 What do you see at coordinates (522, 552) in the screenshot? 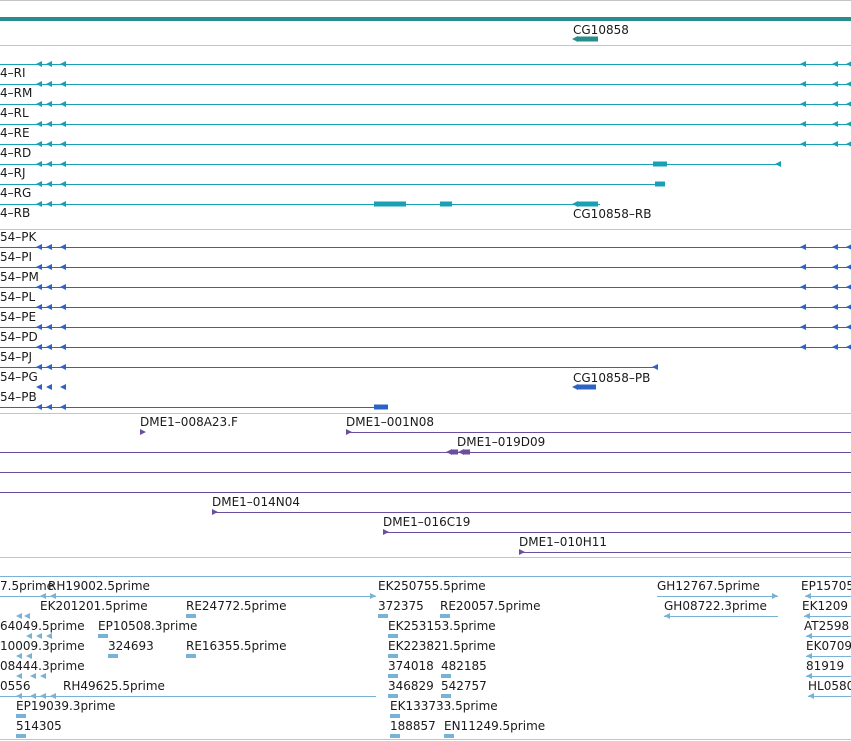
I see `clone-arrow-icon` at bounding box center [522, 552].